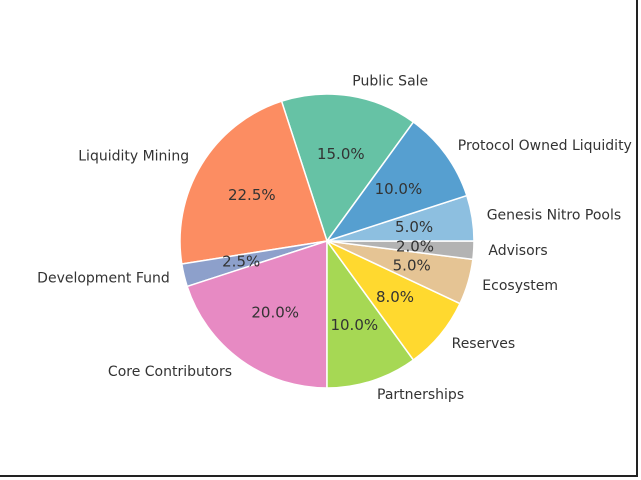 The image size is (641, 480). I want to click on pie-slice-public-sale, so click(347, 167).